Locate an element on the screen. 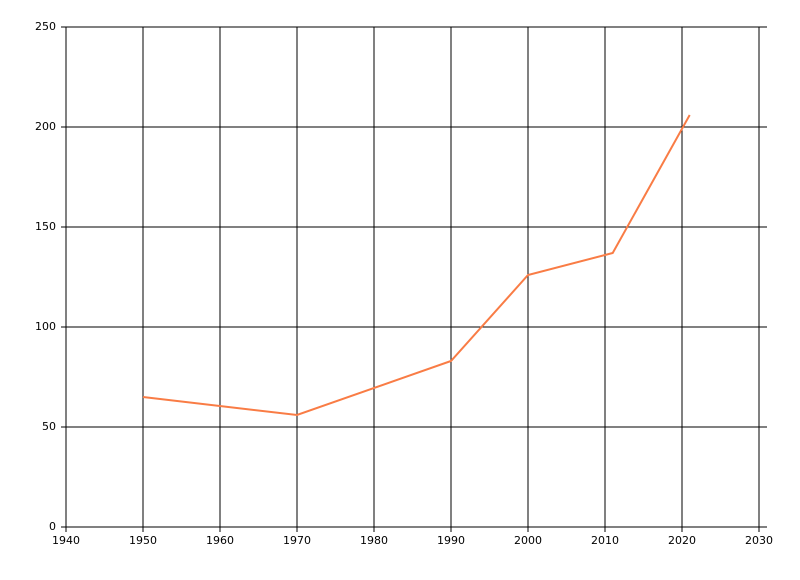 Image resolution: width=800 pixels, height=580 pixels. x-tick-label: 1980 is located at coordinates (374, 540).